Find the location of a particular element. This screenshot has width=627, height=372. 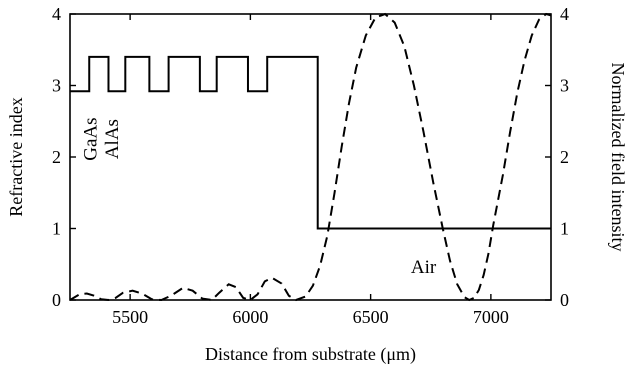

y2-tick-label: 3 is located at coordinates (564, 86).